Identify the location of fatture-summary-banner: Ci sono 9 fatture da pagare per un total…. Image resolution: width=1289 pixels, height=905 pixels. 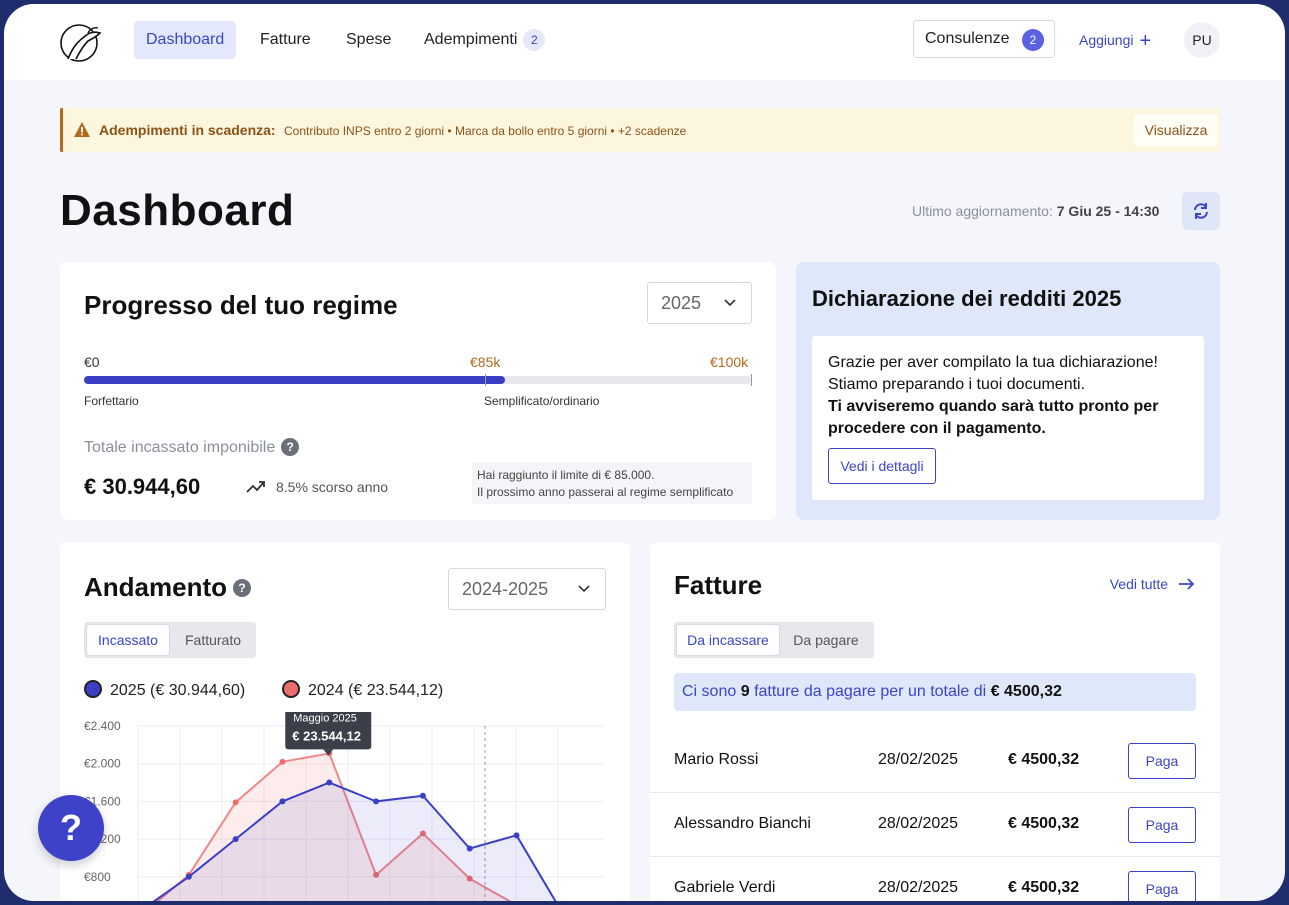
(935, 692).